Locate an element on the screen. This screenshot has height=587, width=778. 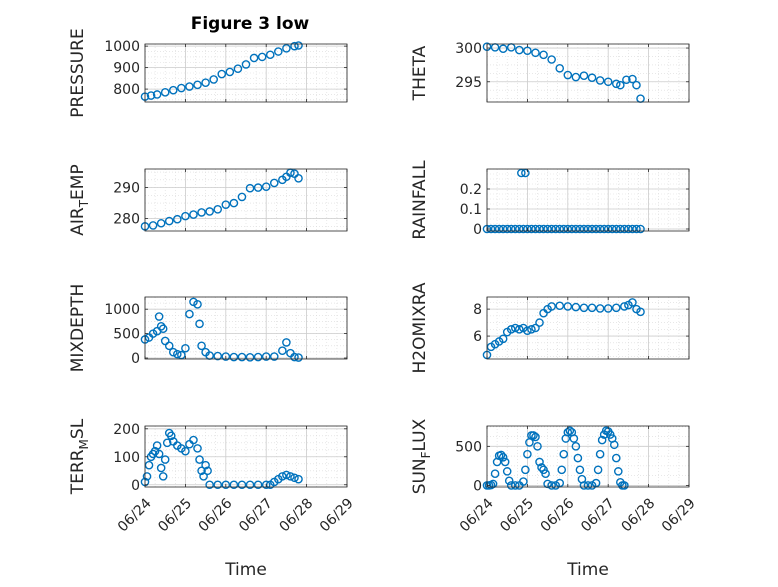
y-axis-label: TERRMSL is located at coordinates (79, 456).